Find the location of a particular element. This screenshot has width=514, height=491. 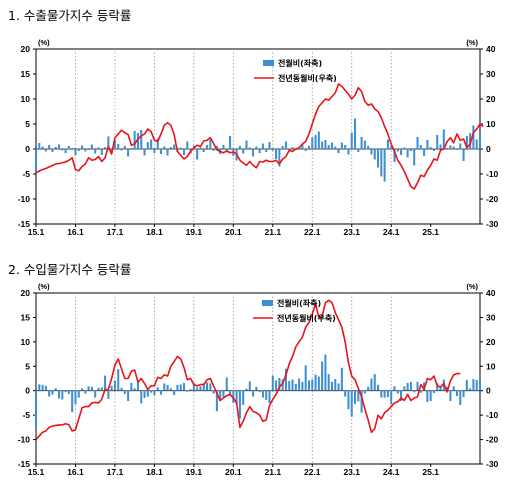

legend-bar-label: 전월비(좌축) is located at coordinates (300, 63).